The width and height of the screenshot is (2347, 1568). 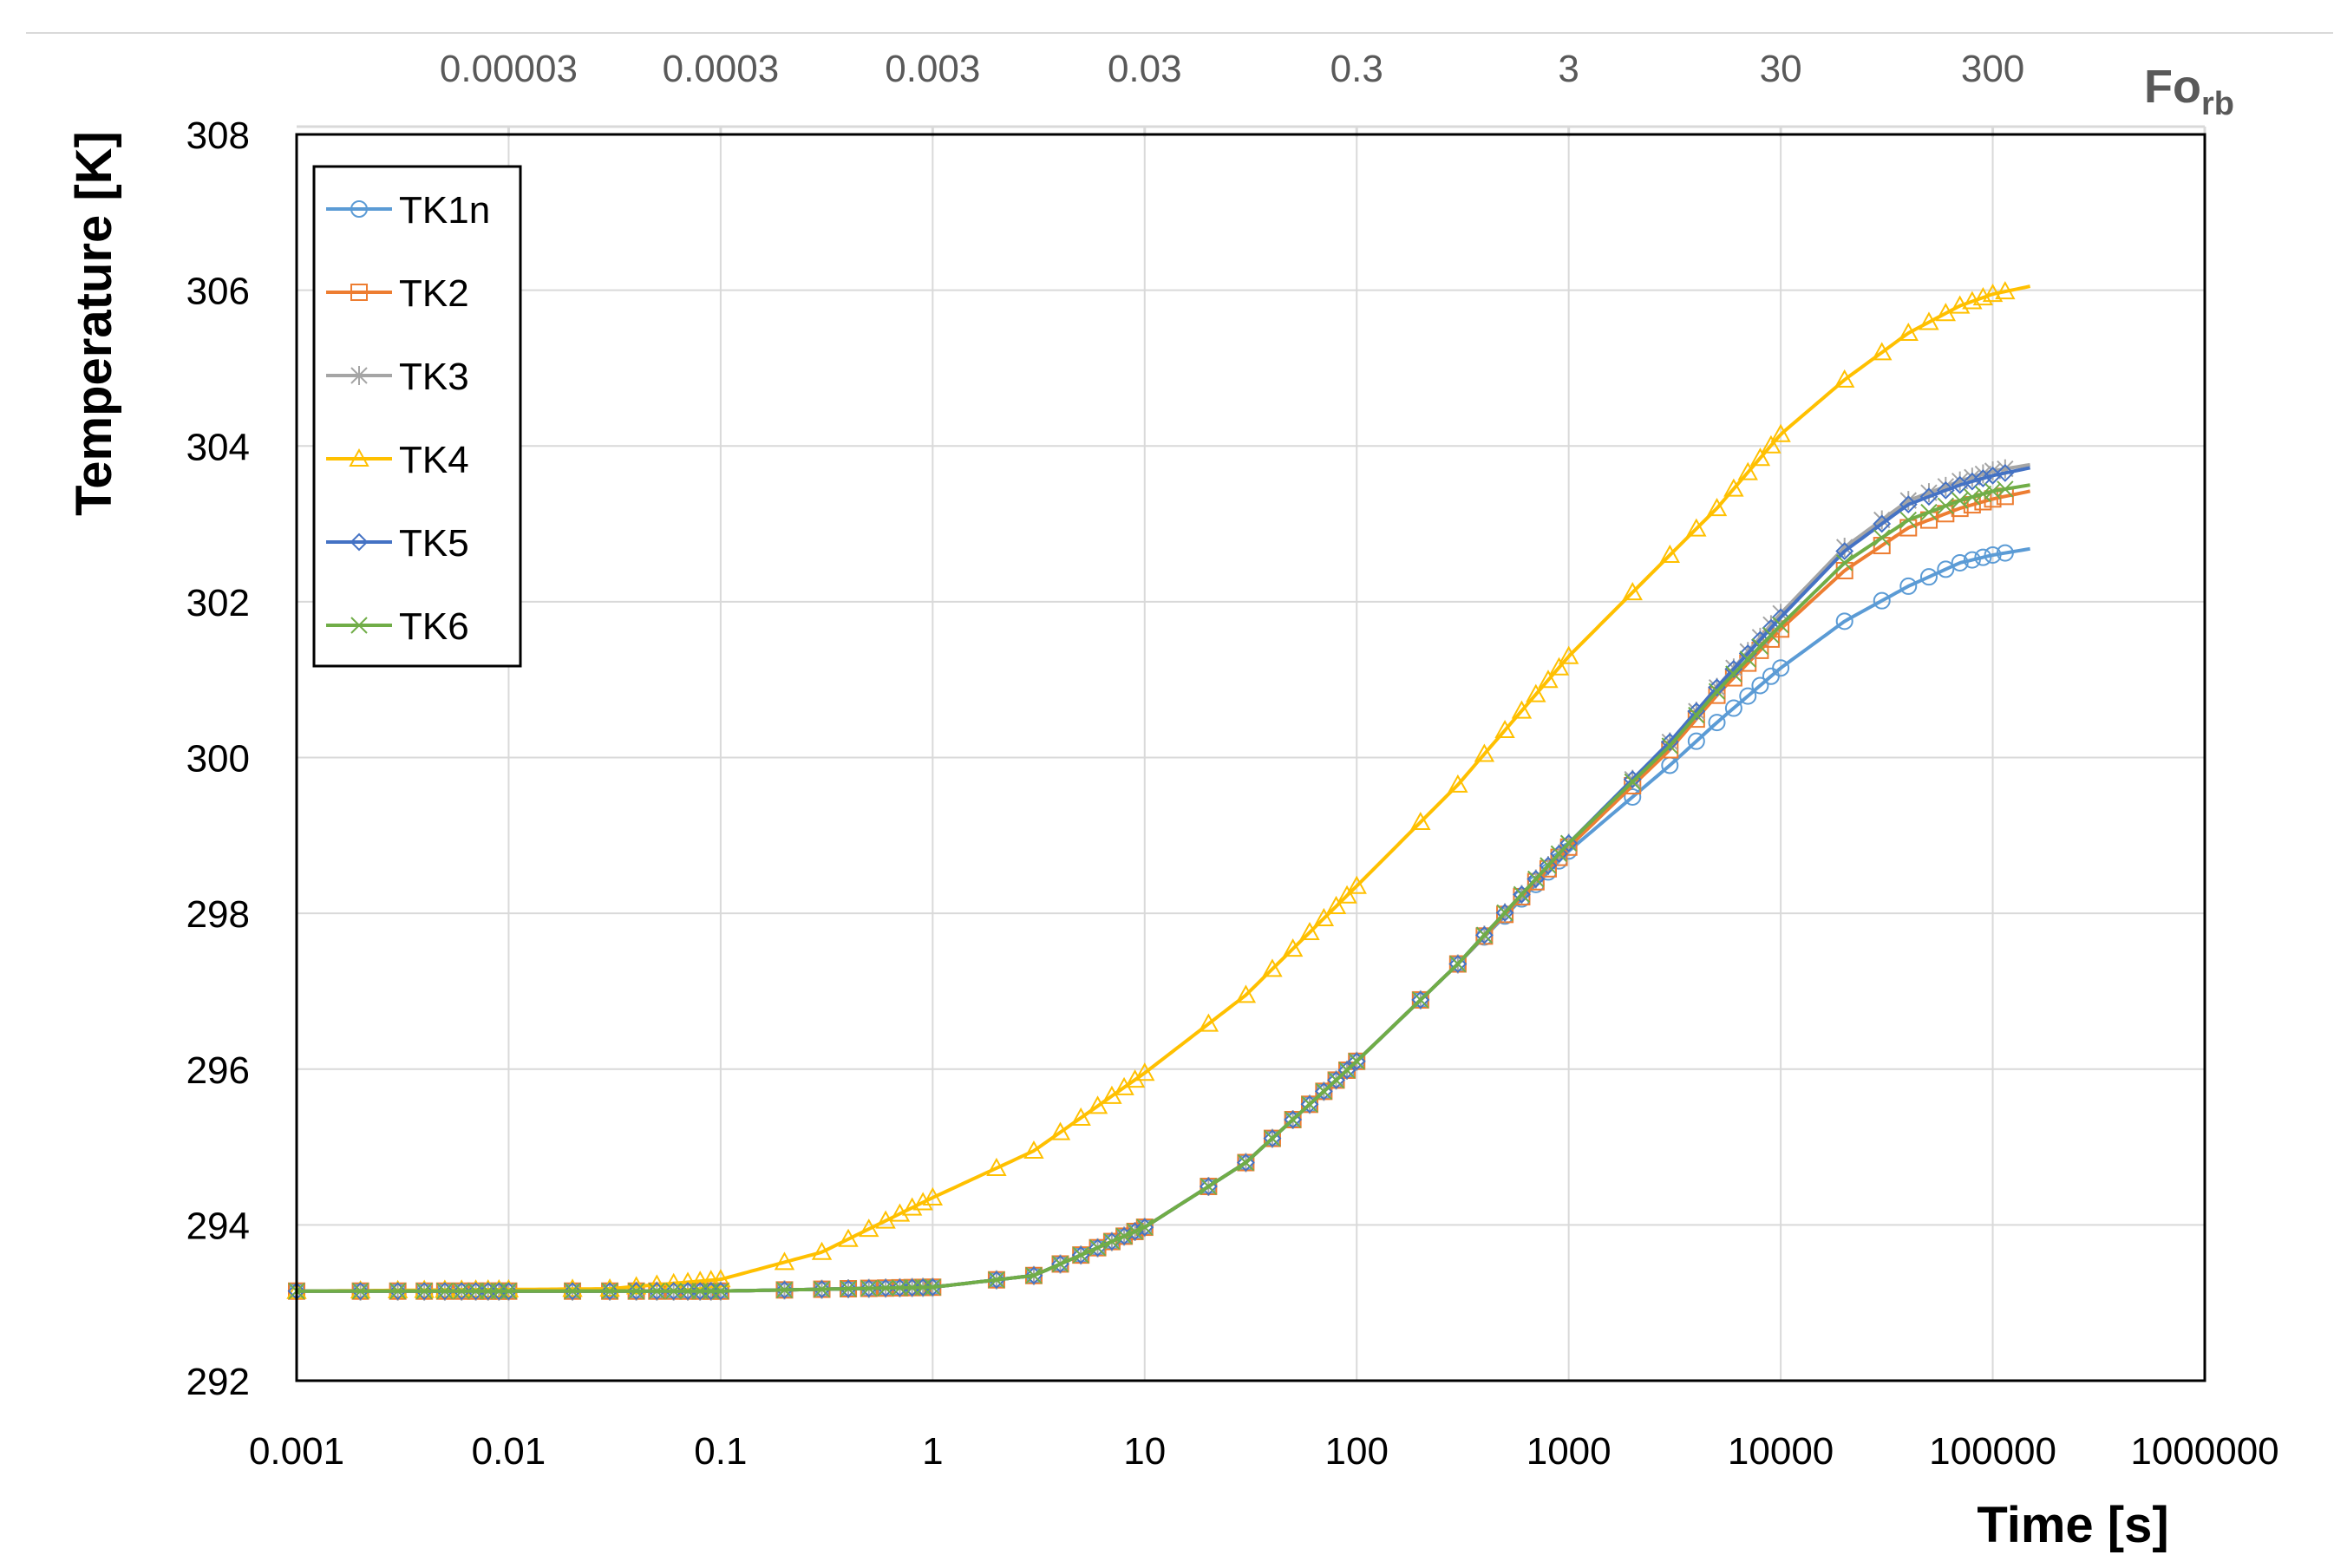 I want to click on secondary-tick-label: 0.003, so click(x=932, y=69).